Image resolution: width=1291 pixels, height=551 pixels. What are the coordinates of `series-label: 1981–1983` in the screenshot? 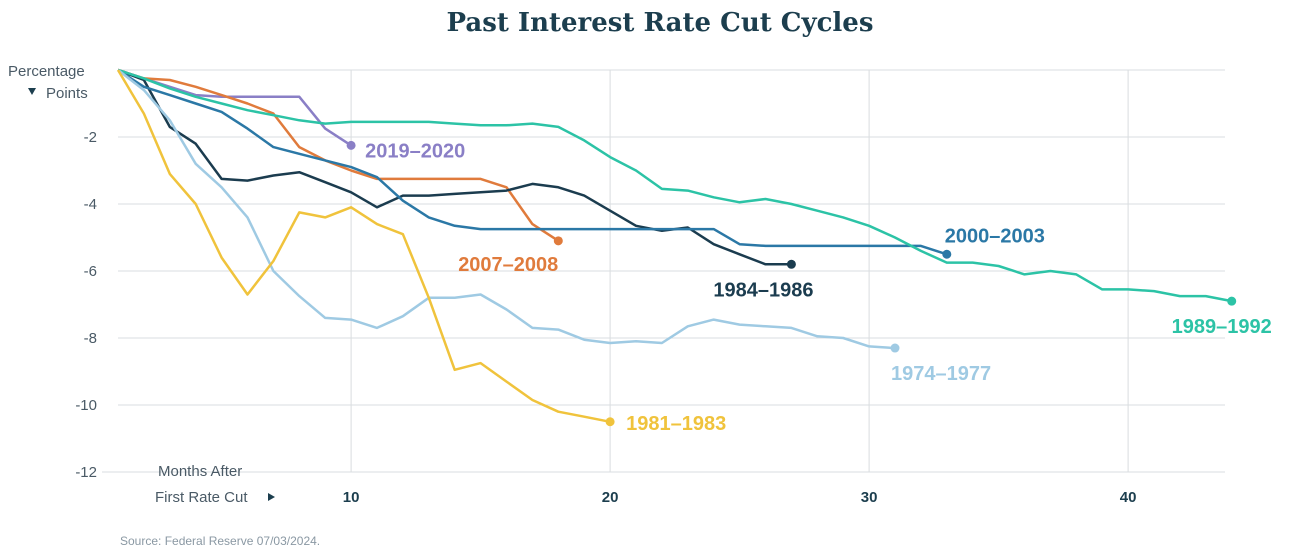 It's located at (676, 424).